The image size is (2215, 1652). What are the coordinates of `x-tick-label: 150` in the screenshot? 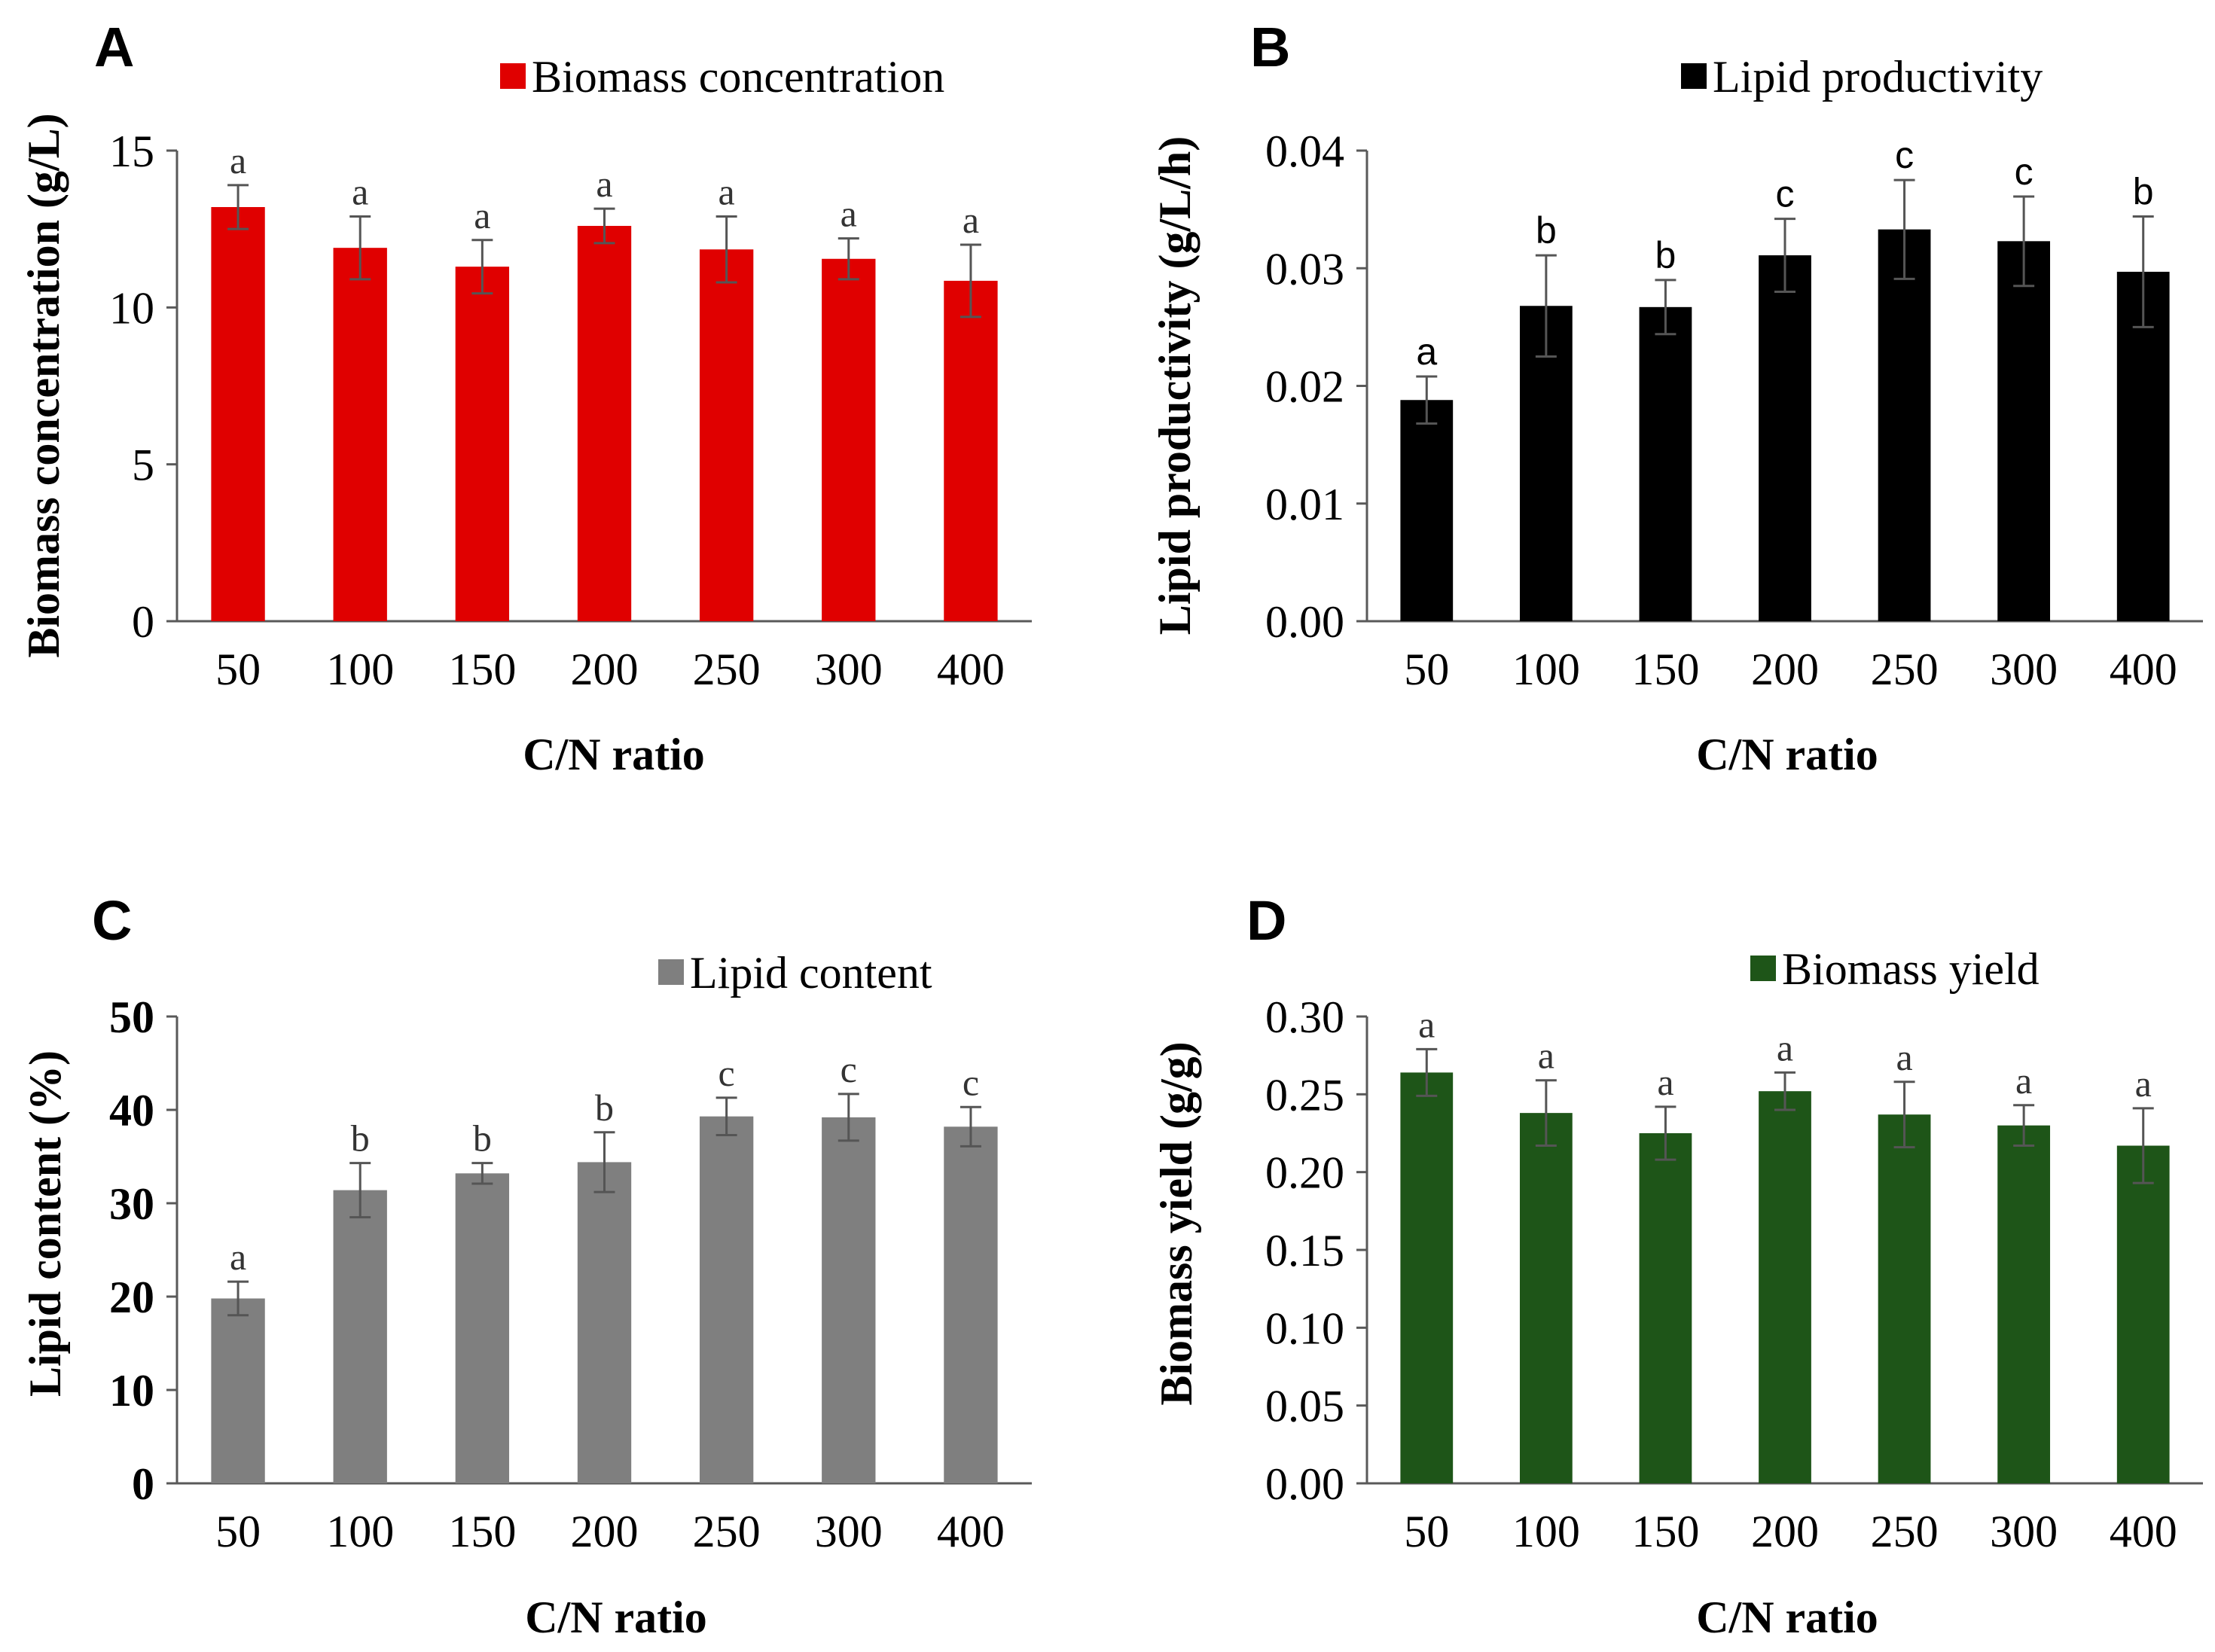 It's located at (482, 1531).